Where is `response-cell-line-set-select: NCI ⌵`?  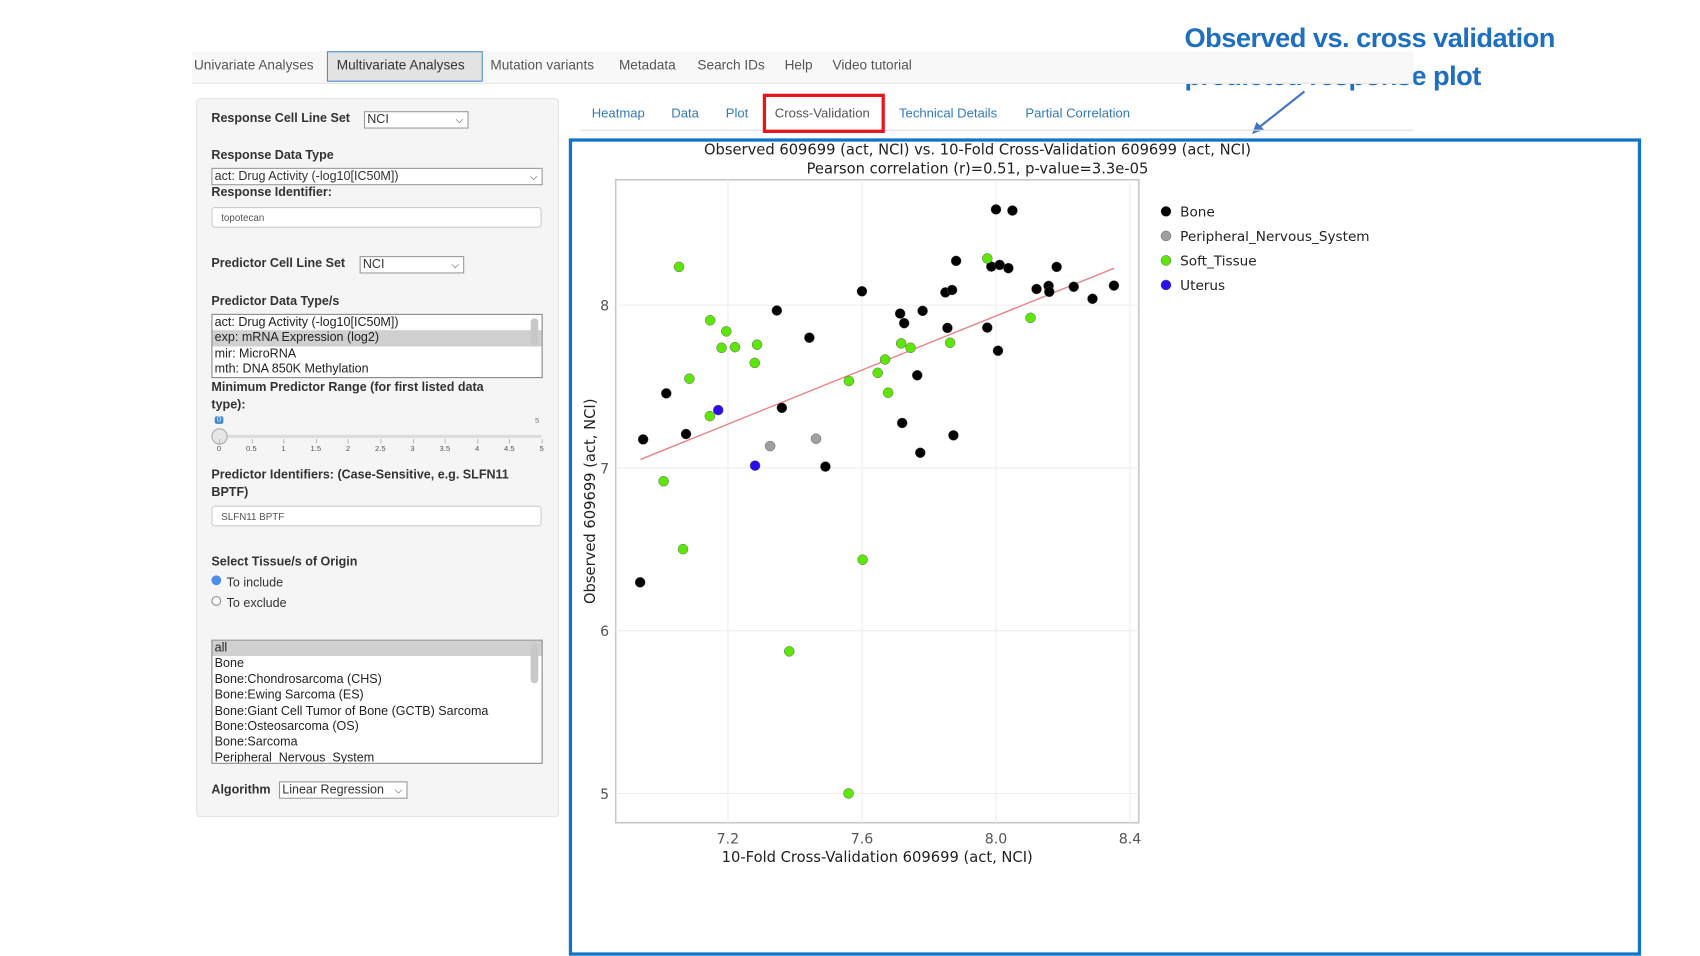
response-cell-line-set-select: NCI ⌵ is located at coordinates (416, 120).